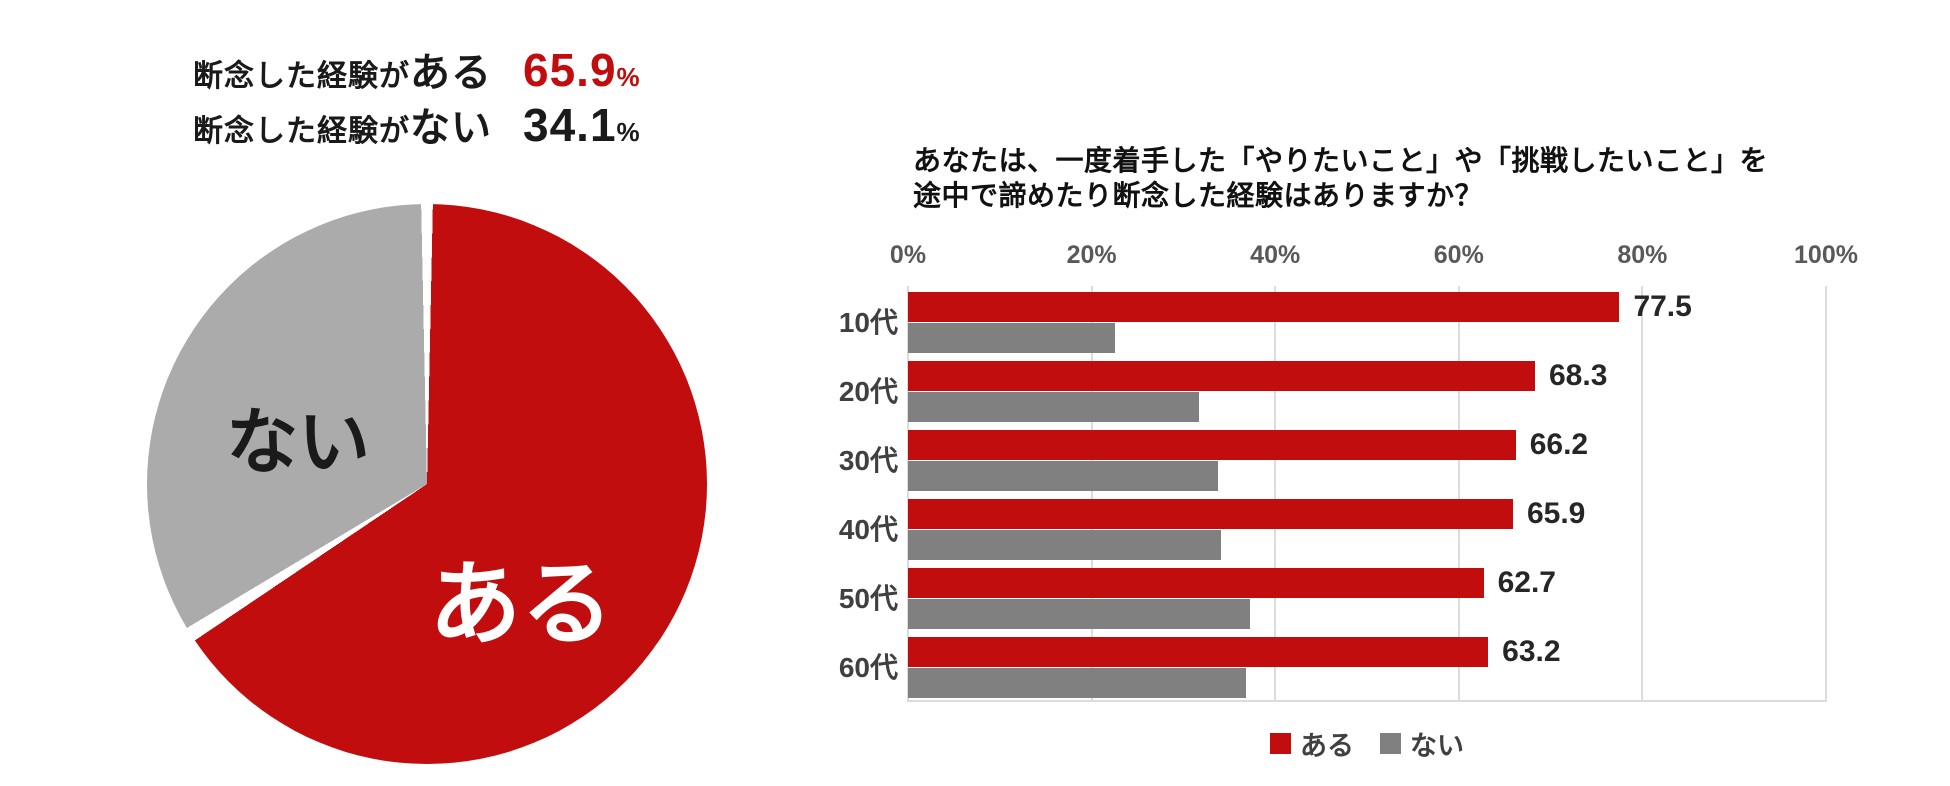 The width and height of the screenshot is (1950, 786). What do you see at coordinates (1556, 513) in the screenshot?
I see `bar-value-label: 65.9` at bounding box center [1556, 513].